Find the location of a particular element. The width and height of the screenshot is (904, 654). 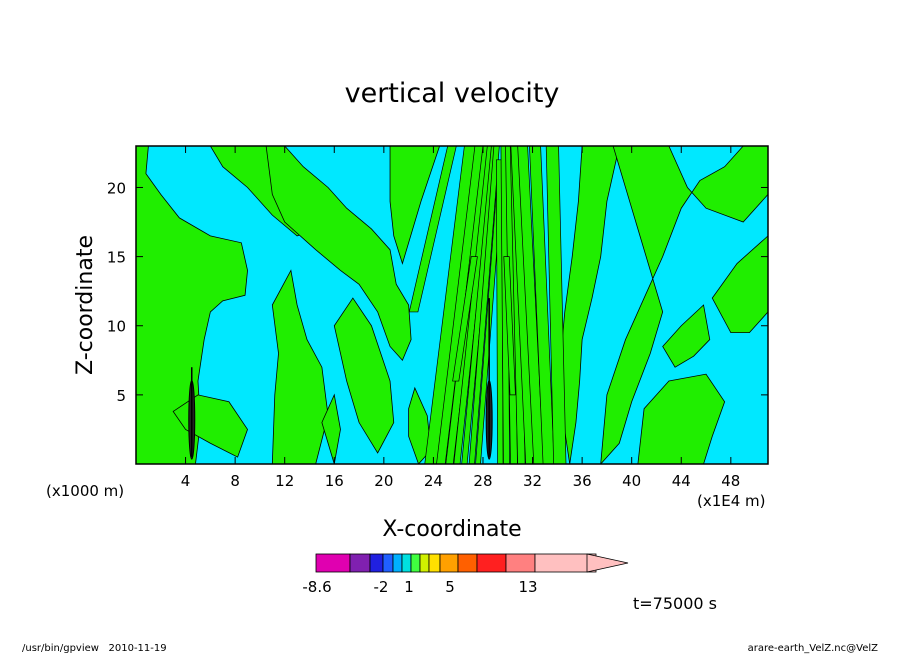

x-tick-label: 8 is located at coordinates (235, 481).